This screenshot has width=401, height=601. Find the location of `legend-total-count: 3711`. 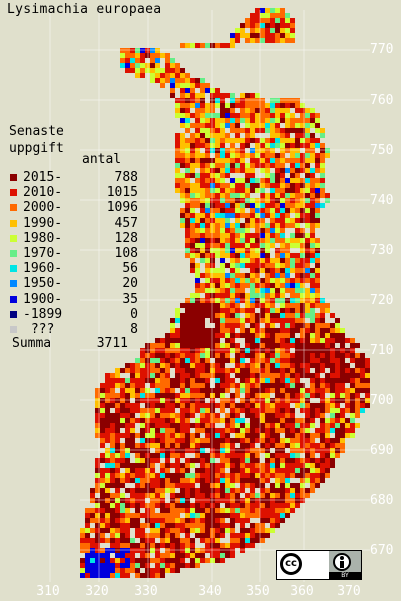

legend-total-count: 3711 is located at coordinates (112, 343).